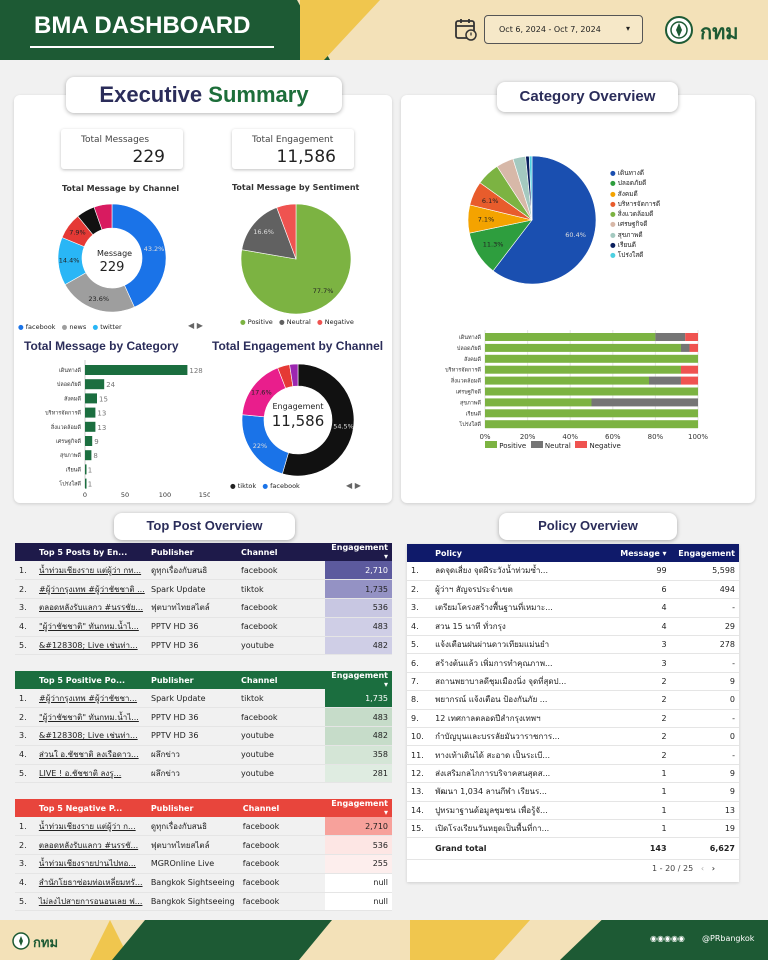 The height and width of the screenshot is (960, 768). What do you see at coordinates (195, 325) in the screenshot?
I see `legend-pager-icon: ◀ ▶` at bounding box center [195, 325].